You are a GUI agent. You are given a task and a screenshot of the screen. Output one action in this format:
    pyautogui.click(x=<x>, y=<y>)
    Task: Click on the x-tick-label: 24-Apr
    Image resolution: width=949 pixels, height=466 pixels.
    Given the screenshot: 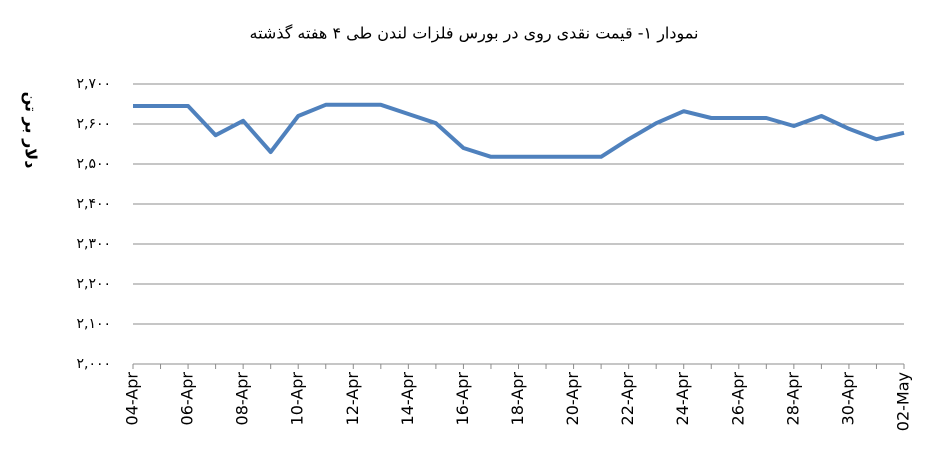 What is the action you would take?
    pyautogui.click(x=682, y=399)
    